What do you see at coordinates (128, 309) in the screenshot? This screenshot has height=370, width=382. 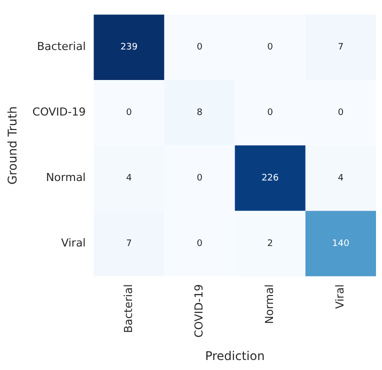 I see `x-tick-label: Bacterial` at bounding box center [128, 309].